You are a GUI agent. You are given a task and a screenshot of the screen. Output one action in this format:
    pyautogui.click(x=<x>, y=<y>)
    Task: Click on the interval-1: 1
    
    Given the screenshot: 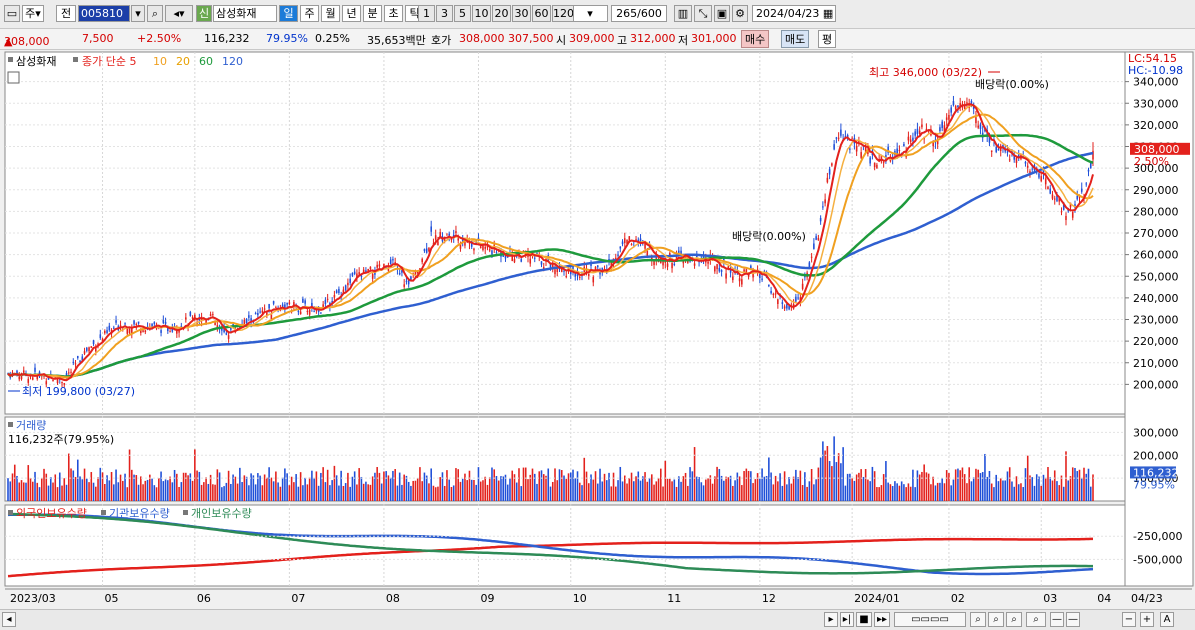 What is the action you would take?
    pyautogui.click(x=426, y=13)
    